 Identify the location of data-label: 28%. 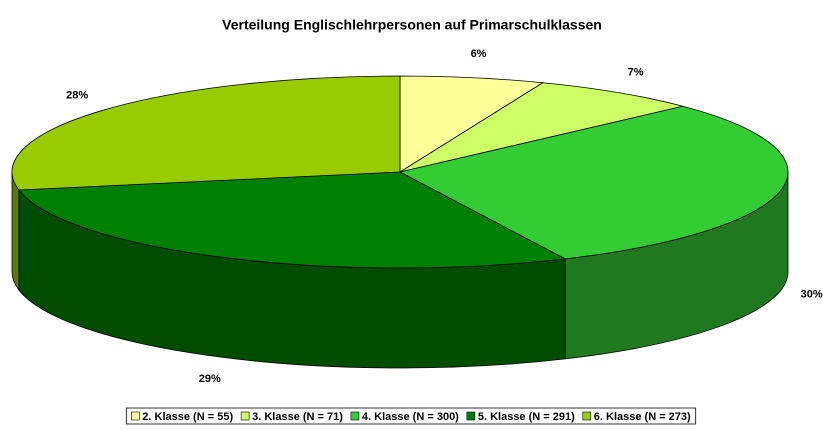
(77, 95).